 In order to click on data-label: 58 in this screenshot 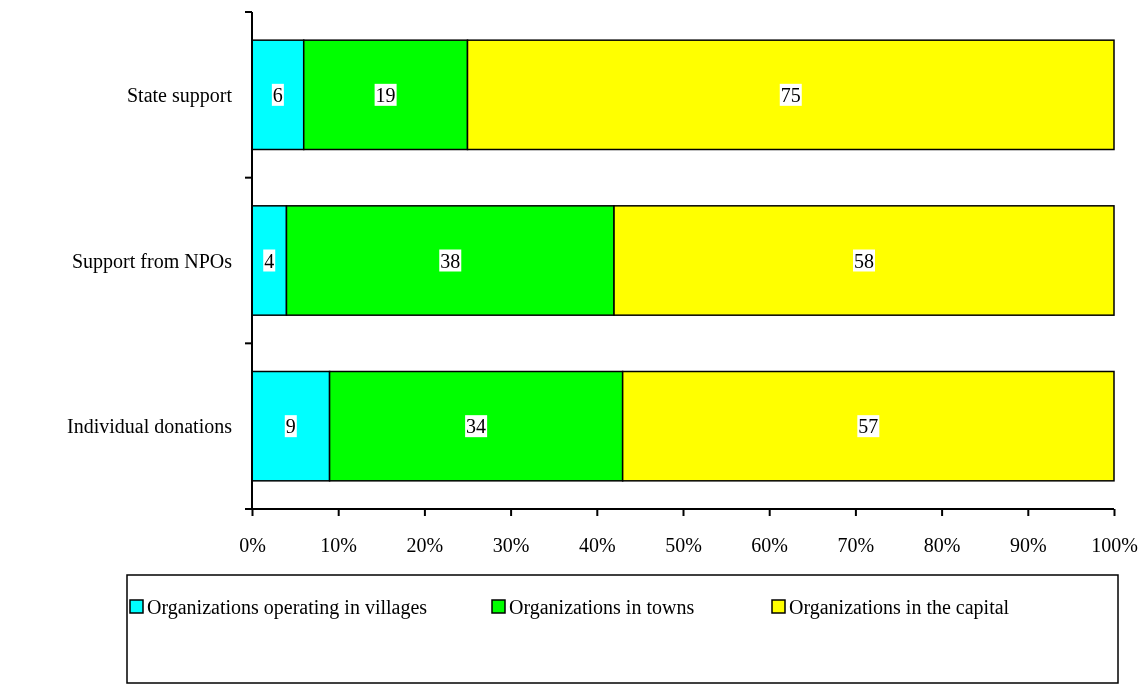, I will do `click(864, 260)`.